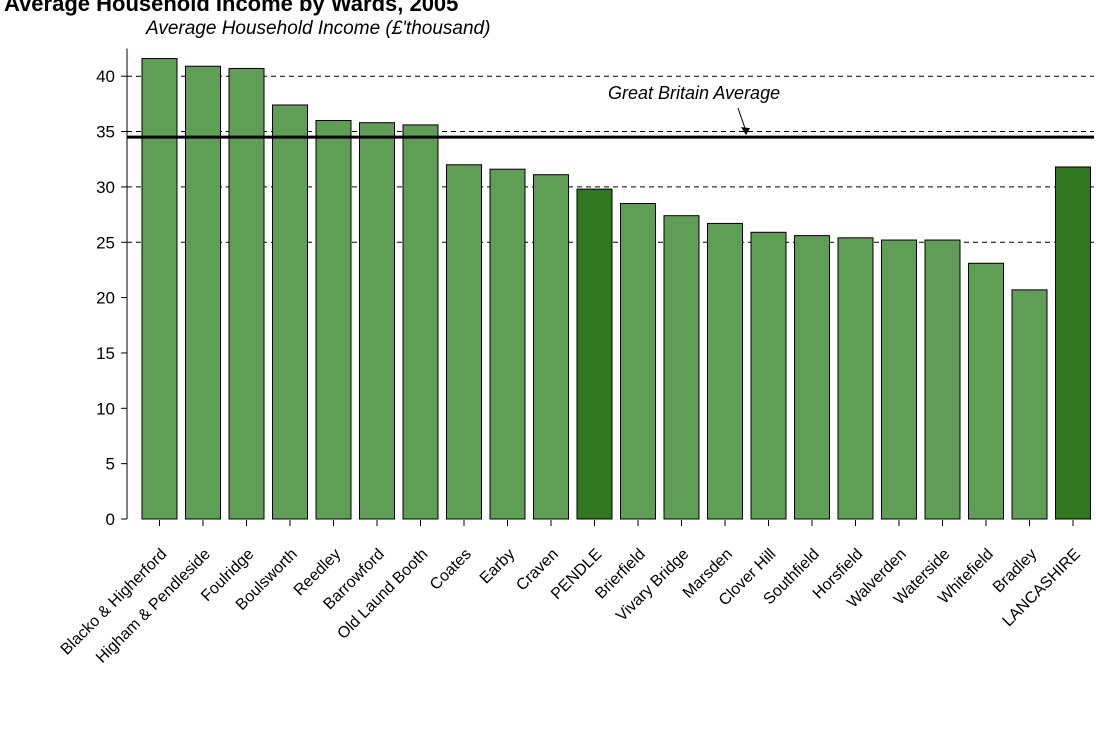 The width and height of the screenshot is (1096, 733). Describe the element at coordinates (105, 408) in the screenshot. I see `y-tick-label: 10` at that location.